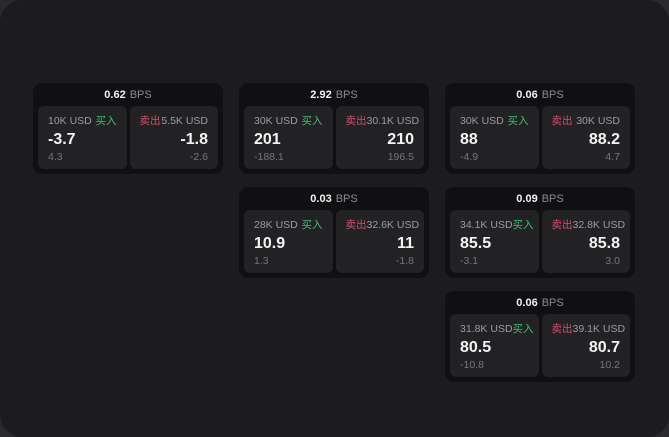  What do you see at coordinates (604, 139) in the screenshot?
I see `sell-price: 88.2` at bounding box center [604, 139].